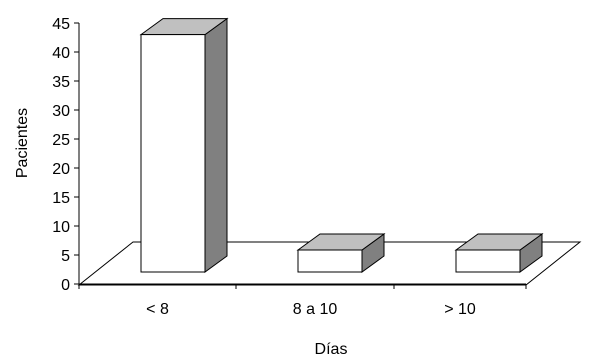 This screenshot has height=364, width=594. Describe the element at coordinates (65, 285) in the screenshot. I see `y-tick-label: 0` at that location.